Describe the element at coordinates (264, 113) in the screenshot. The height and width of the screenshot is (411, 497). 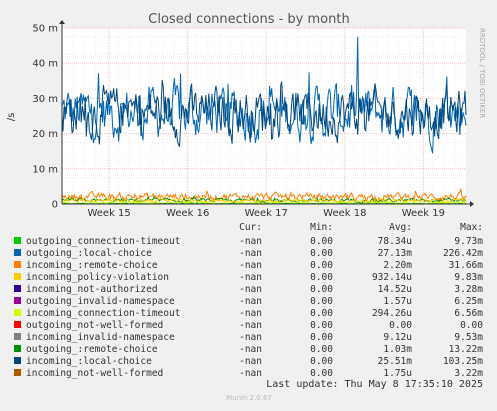
I see `series-line-incoming-local-choice` at that location.